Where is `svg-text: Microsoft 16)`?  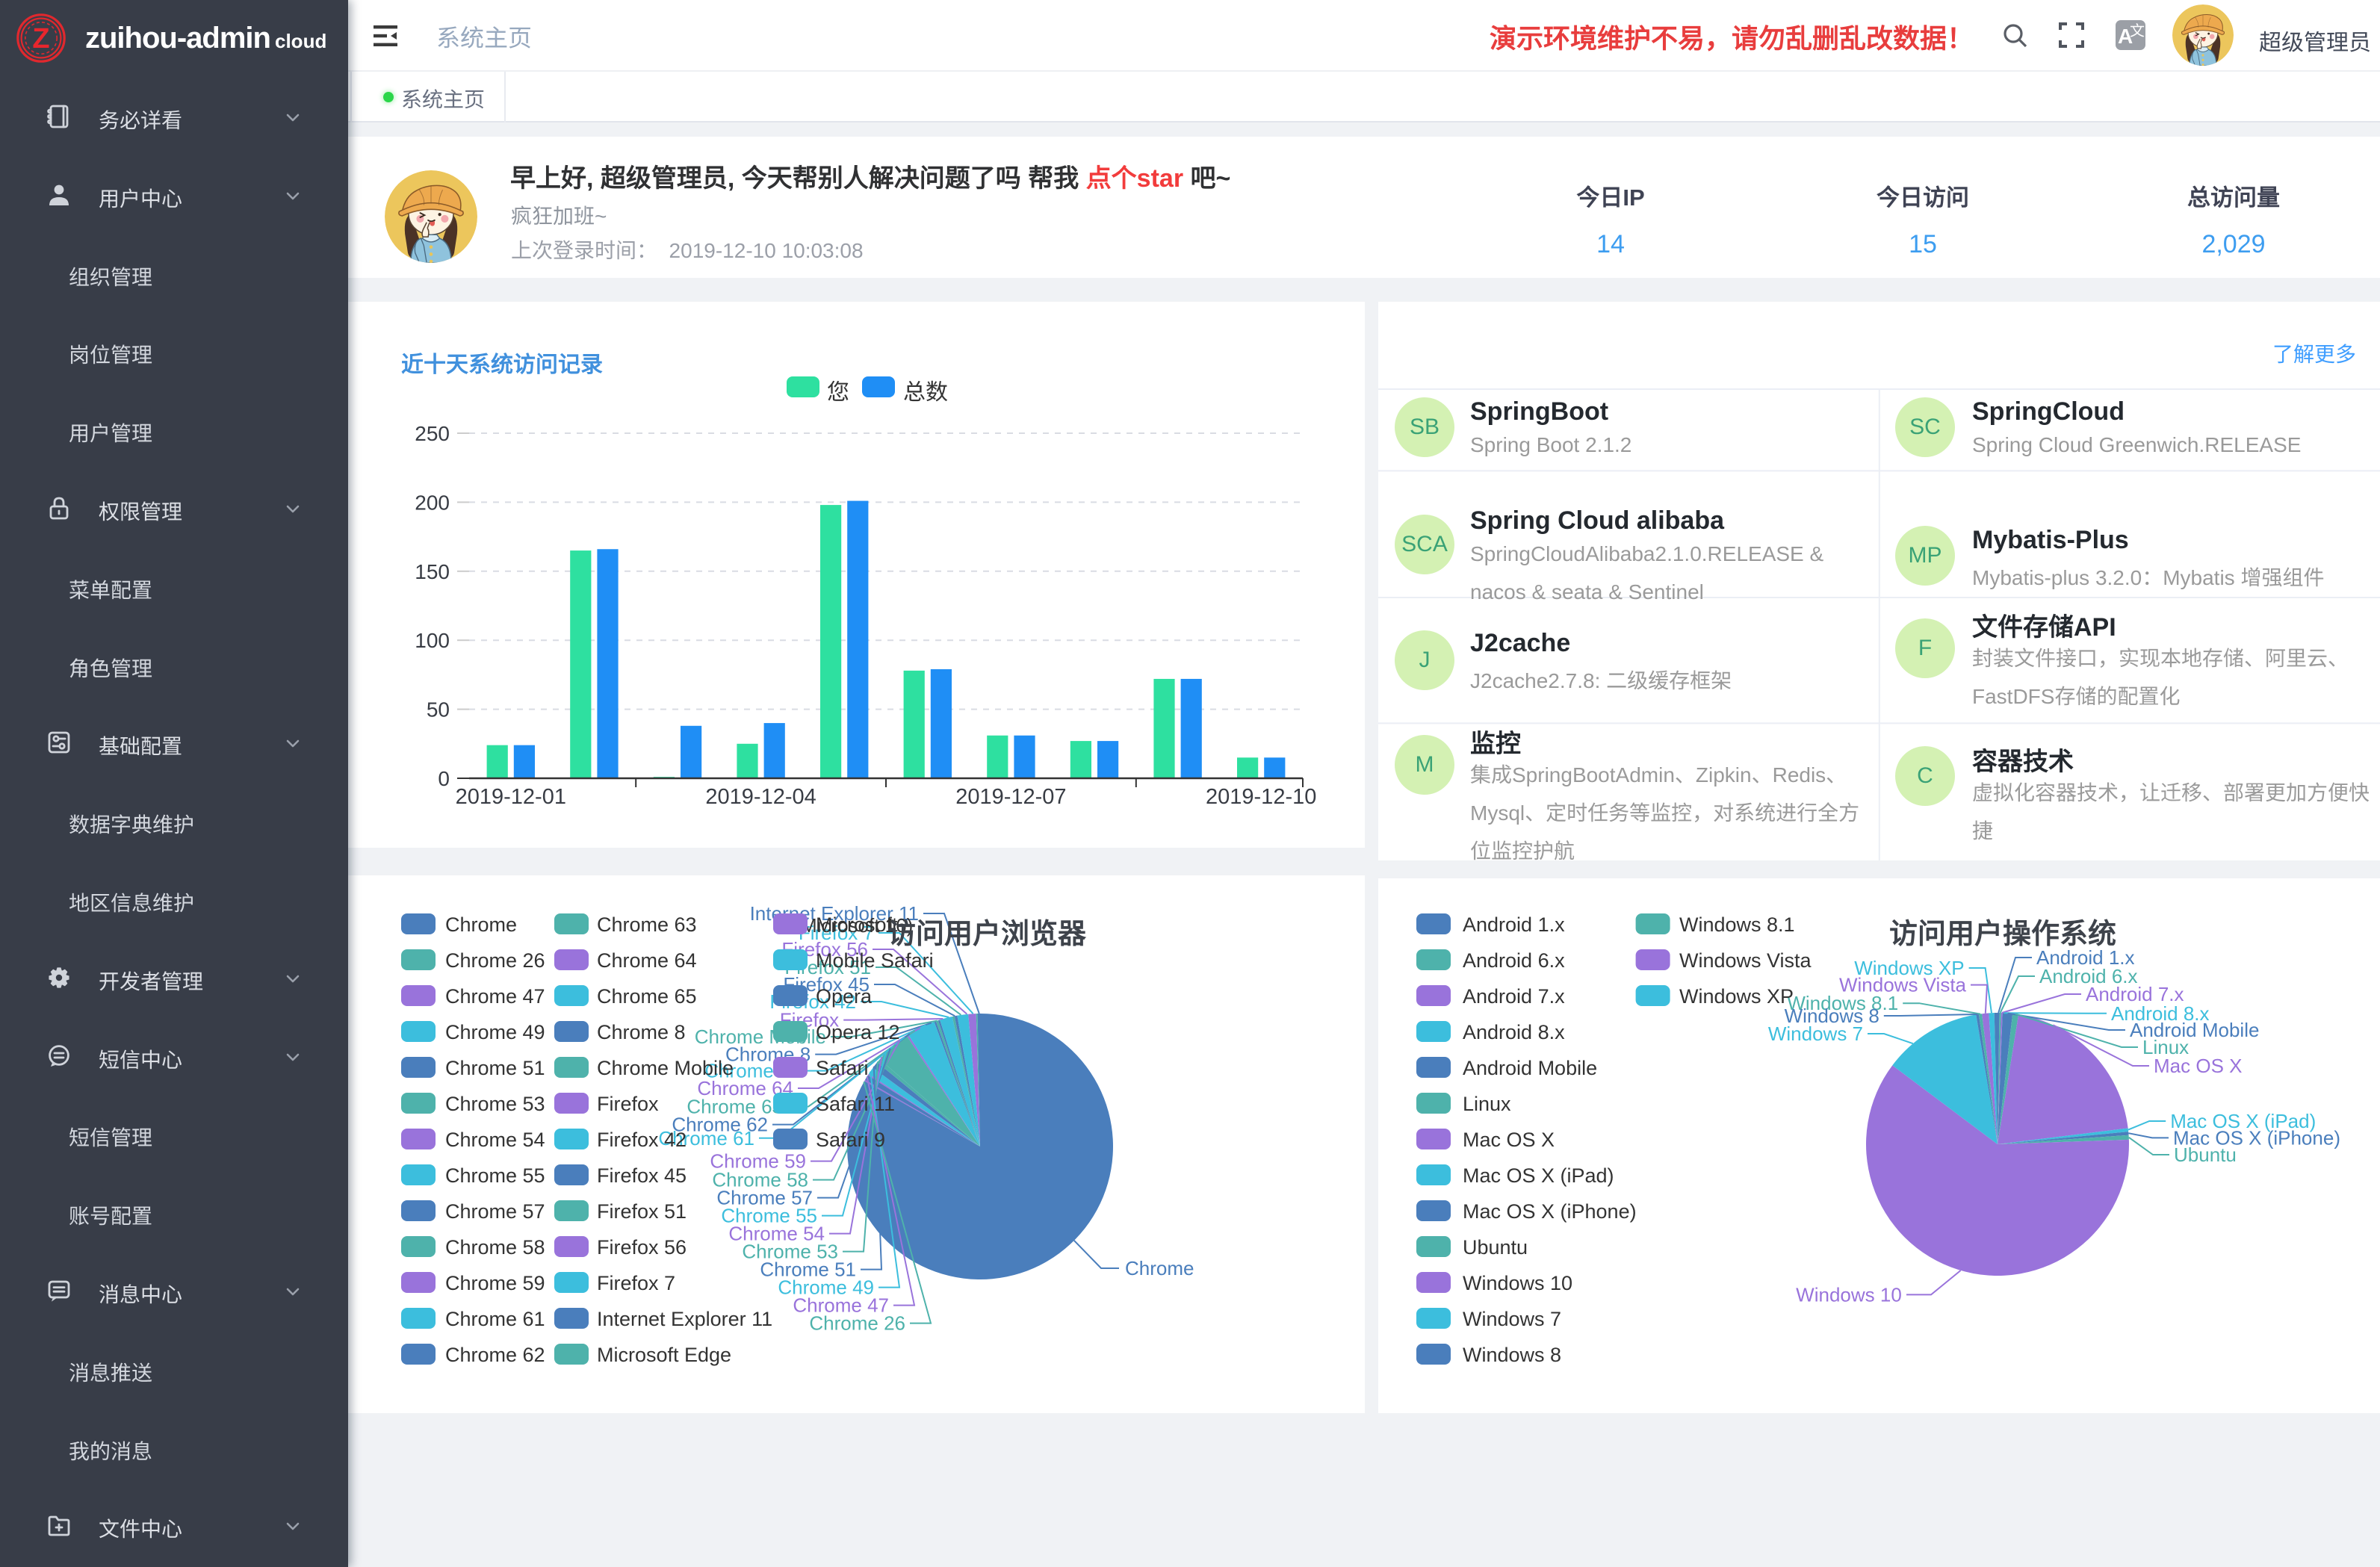 svg-text: Microsoft 16) is located at coordinates (857, 925).